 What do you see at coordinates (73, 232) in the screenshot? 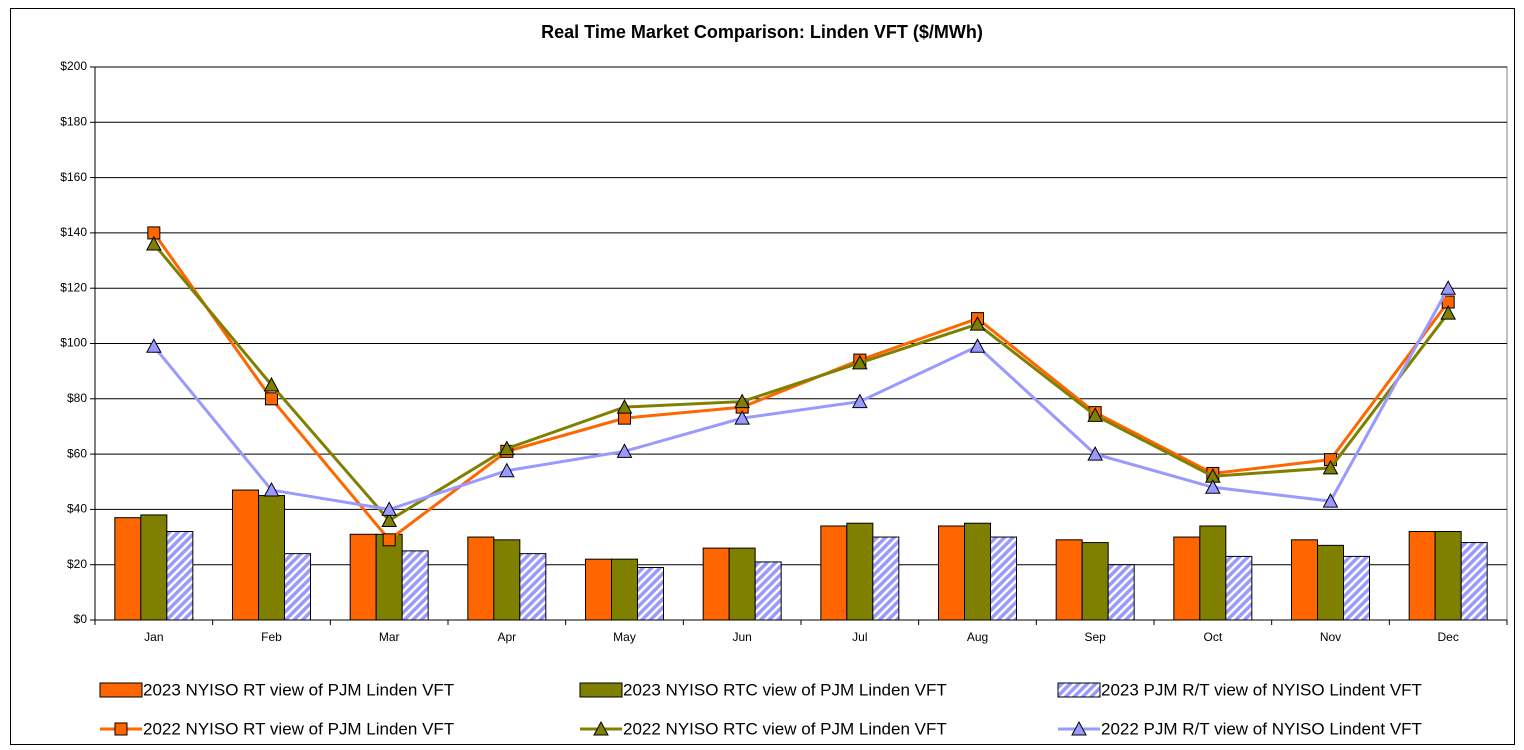
I see `y-tick-label: $140` at bounding box center [73, 232].